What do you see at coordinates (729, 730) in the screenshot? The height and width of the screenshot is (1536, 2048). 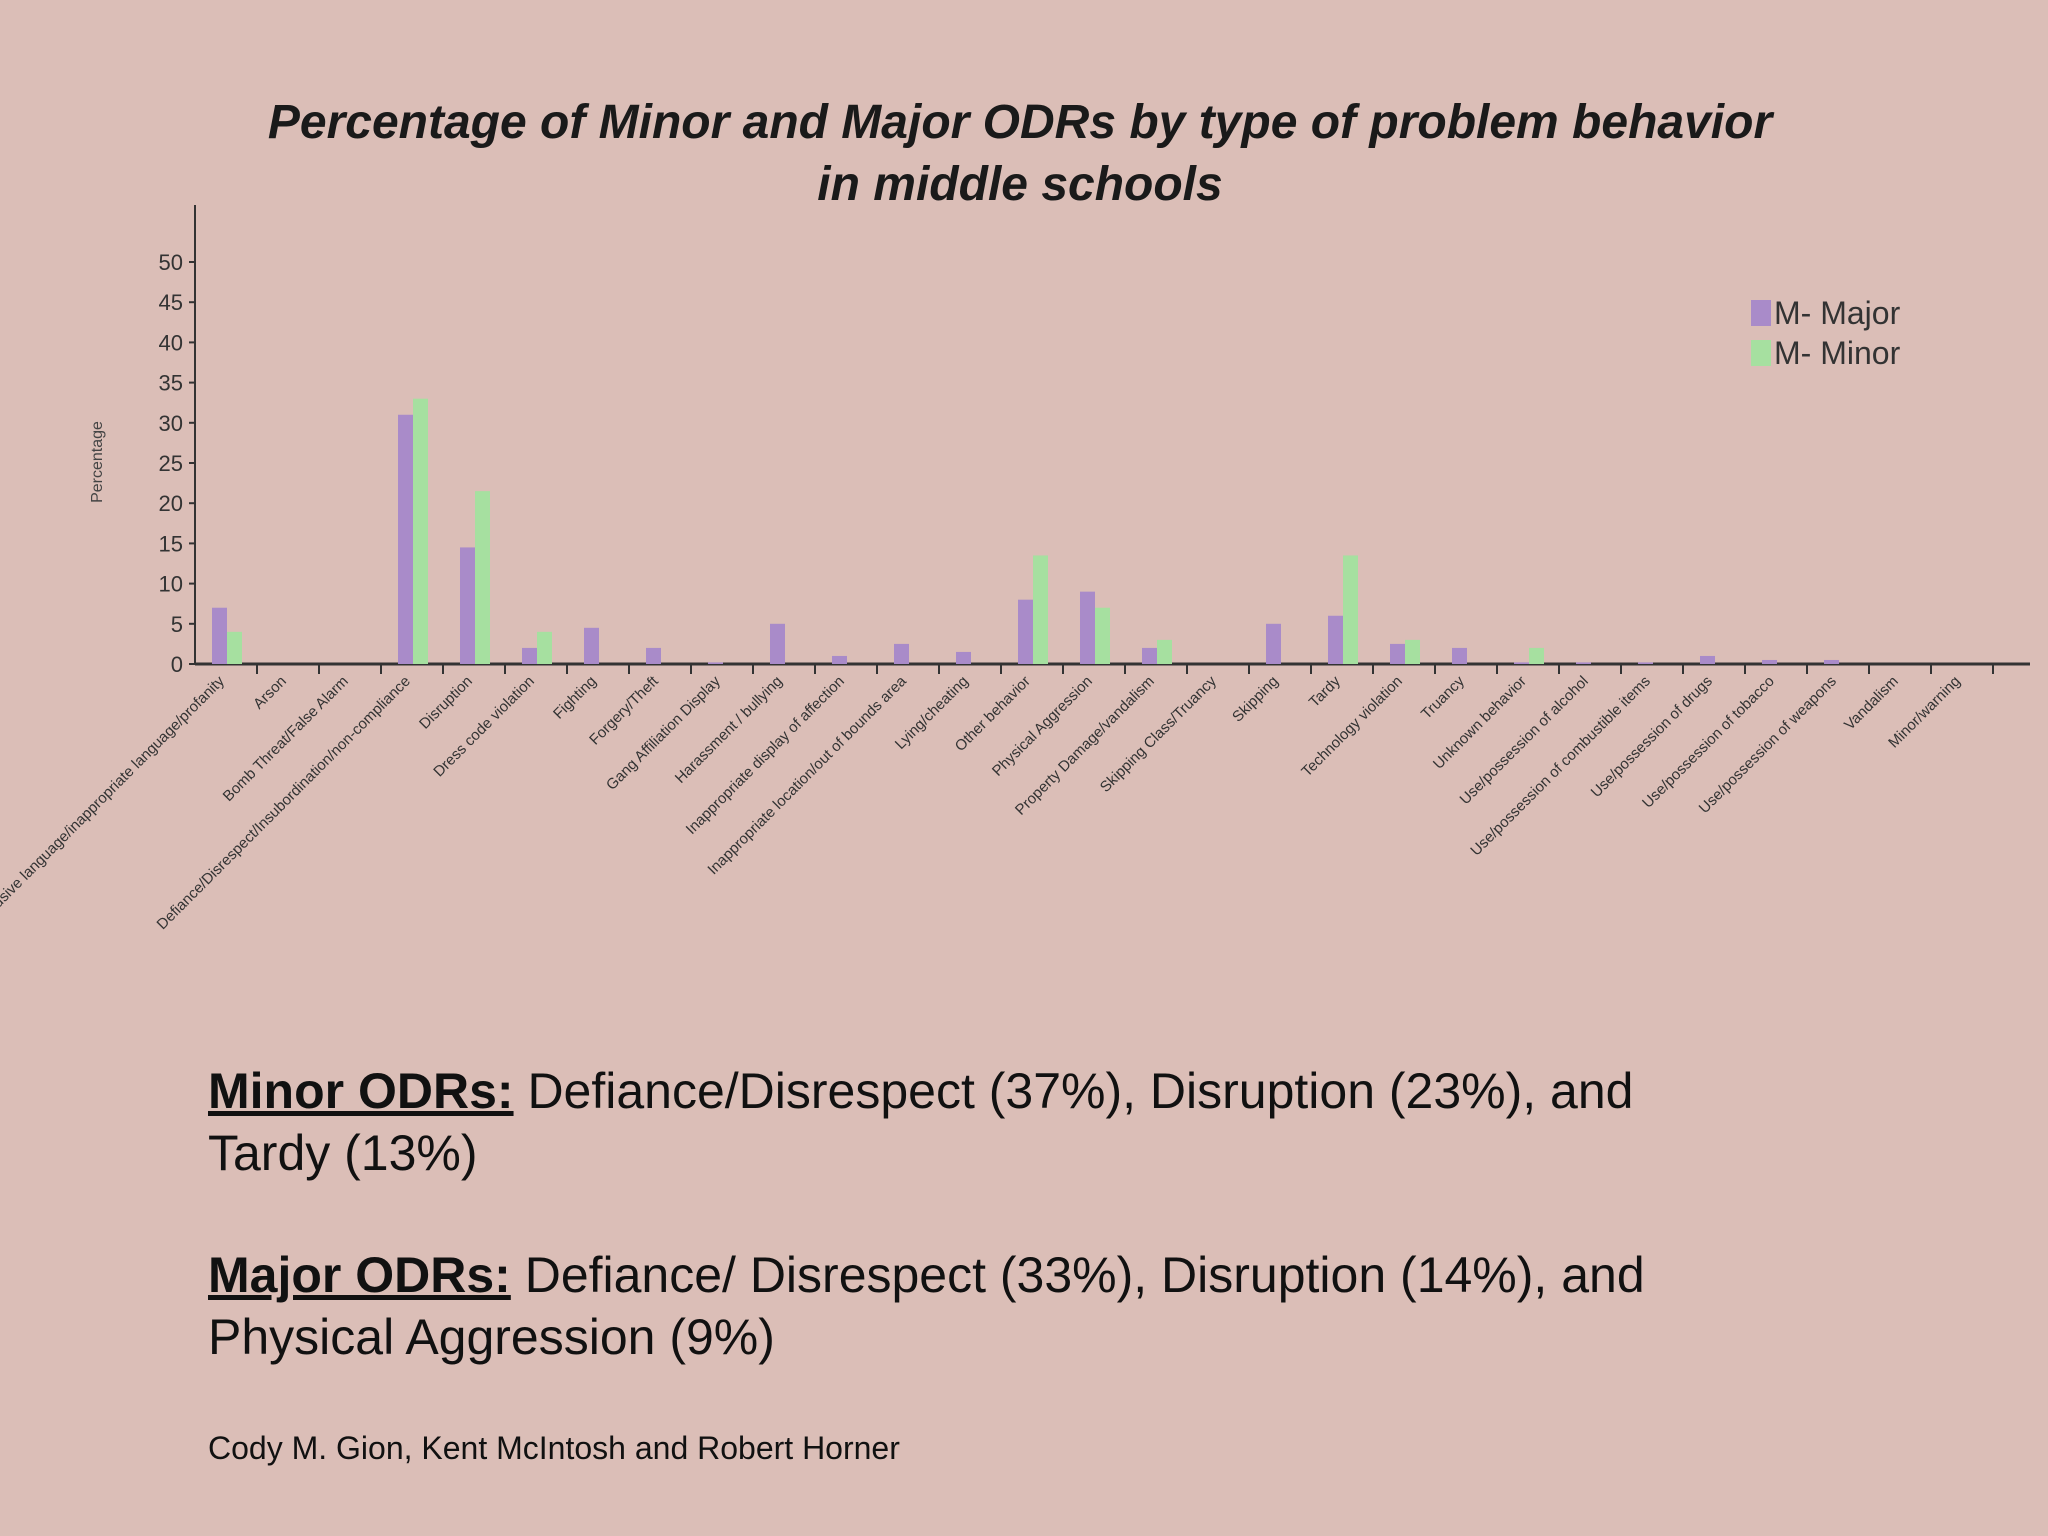 I see `x-tick-label: Harassment / bullying` at bounding box center [729, 730].